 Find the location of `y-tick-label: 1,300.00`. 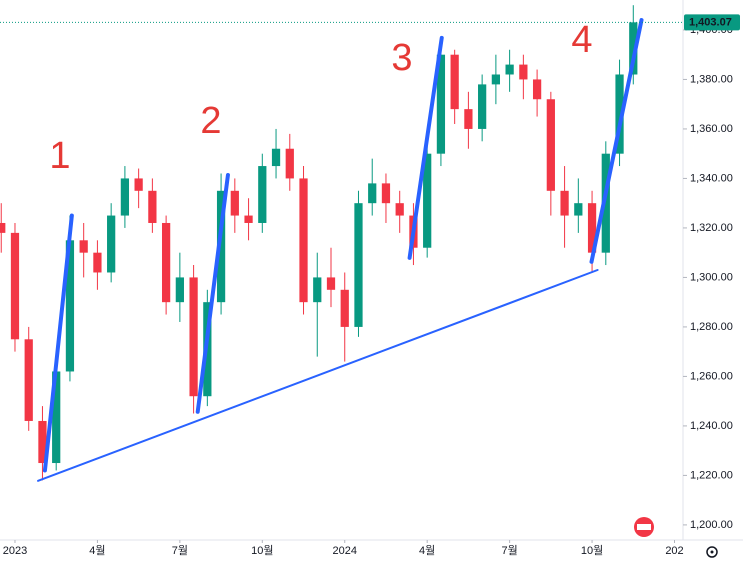

y-tick-label: 1,300.00 is located at coordinates (711, 277).